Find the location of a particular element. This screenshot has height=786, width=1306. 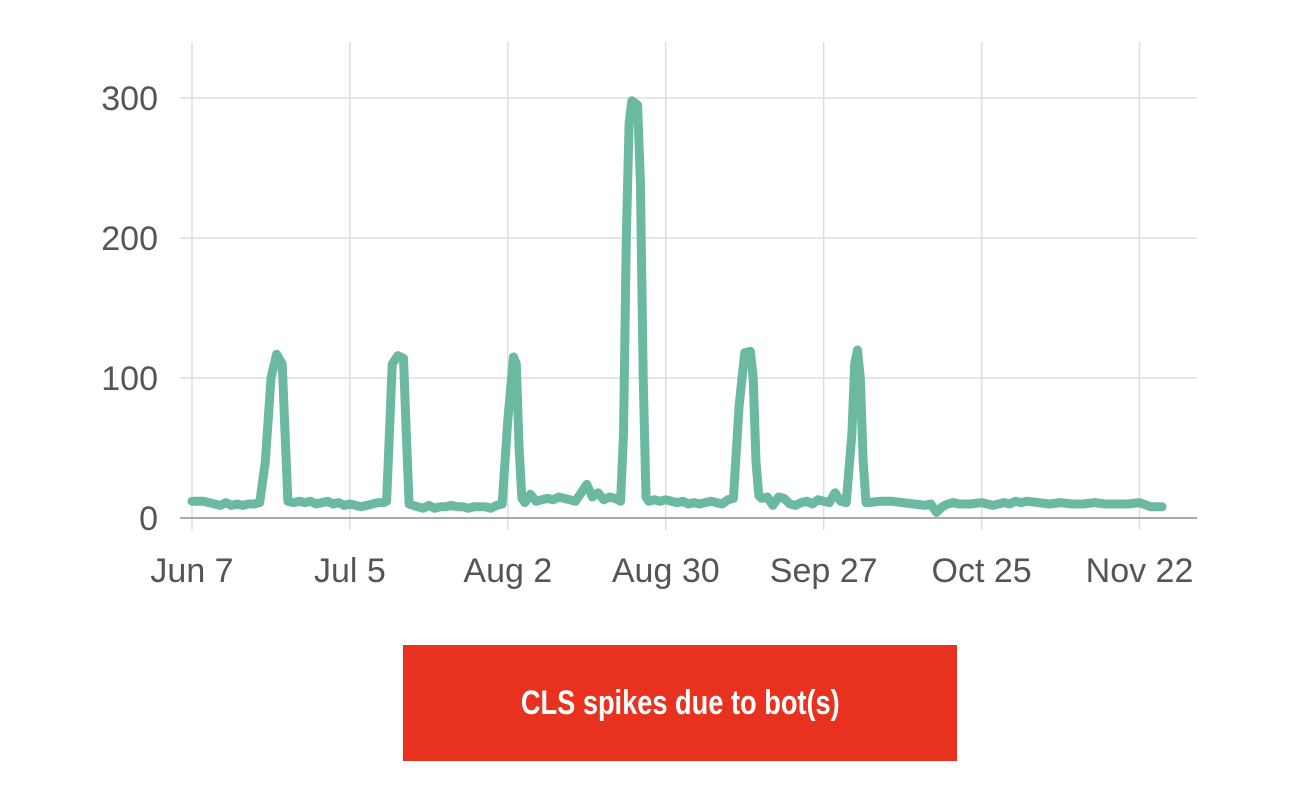

y-tick-label: 200 is located at coordinates (129, 239).